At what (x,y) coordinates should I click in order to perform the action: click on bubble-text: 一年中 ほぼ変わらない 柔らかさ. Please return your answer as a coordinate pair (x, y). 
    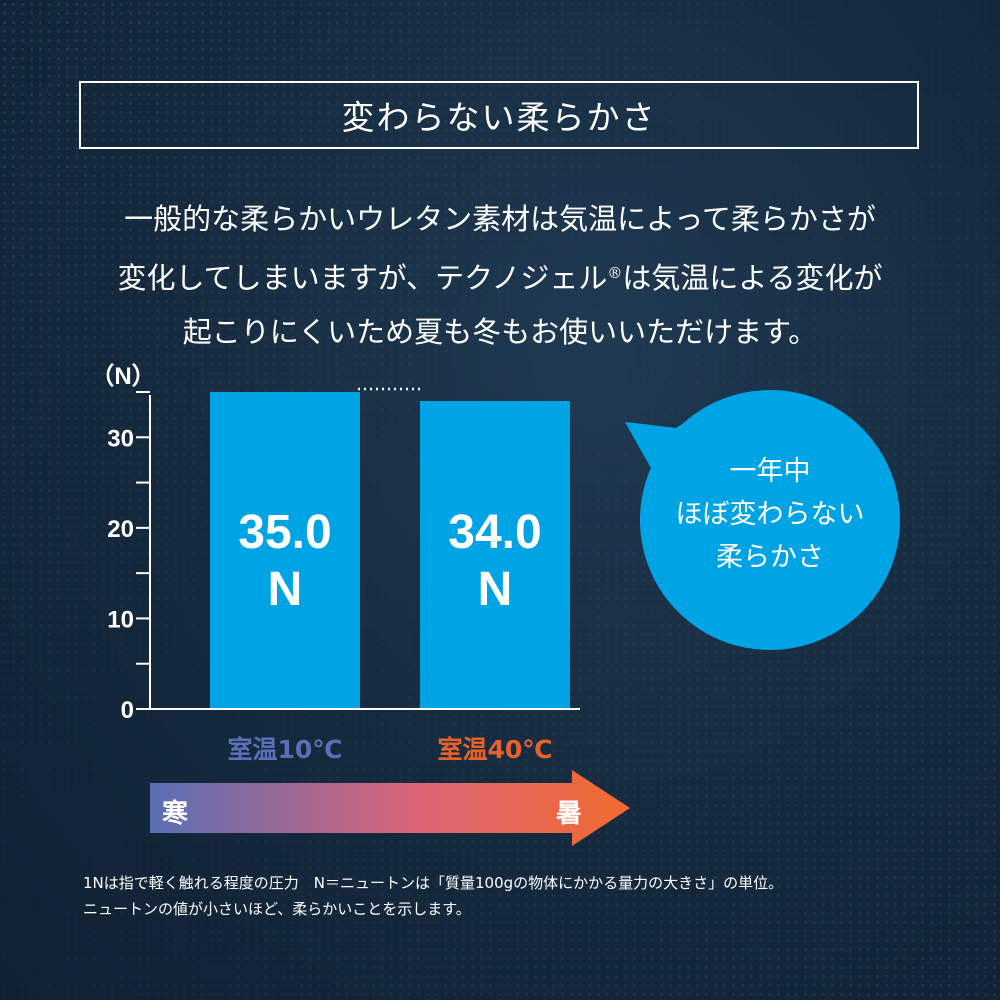
    Looking at the image, I should click on (770, 514).